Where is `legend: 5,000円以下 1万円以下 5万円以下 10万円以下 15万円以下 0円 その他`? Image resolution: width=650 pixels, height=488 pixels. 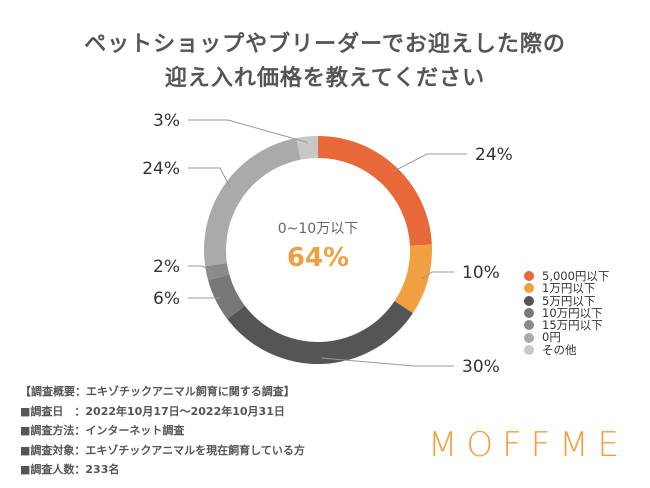 legend: 5,000円以下 1万円以下 5万円以下 10万円以下 15万円以下 0円 その他 is located at coordinates (566, 313).